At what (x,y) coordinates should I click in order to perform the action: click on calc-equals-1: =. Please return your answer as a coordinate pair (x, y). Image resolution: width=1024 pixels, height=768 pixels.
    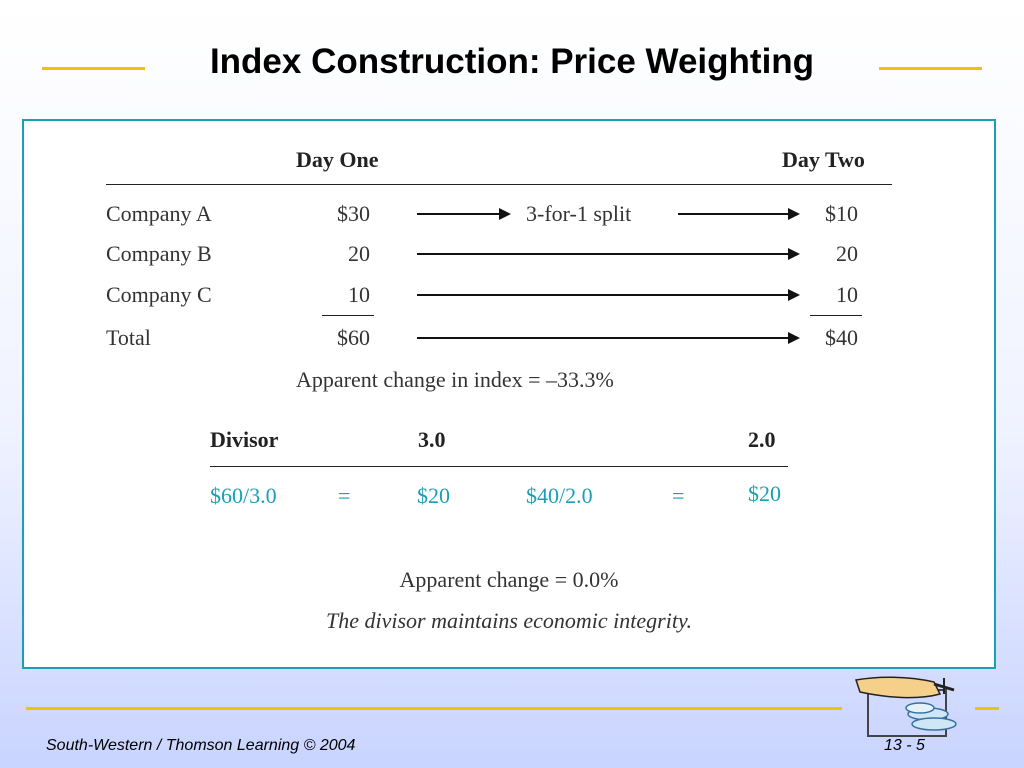
    Looking at the image, I should click on (344, 495).